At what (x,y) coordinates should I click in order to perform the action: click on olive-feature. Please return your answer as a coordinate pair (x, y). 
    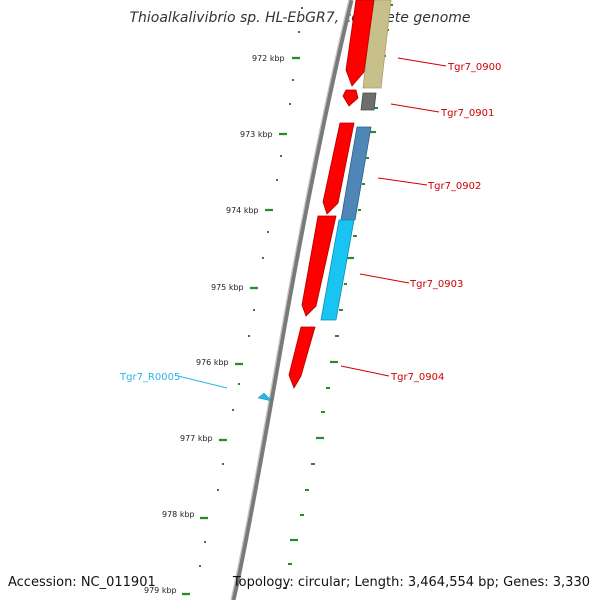
    Looking at the image, I should click on (377, 44).